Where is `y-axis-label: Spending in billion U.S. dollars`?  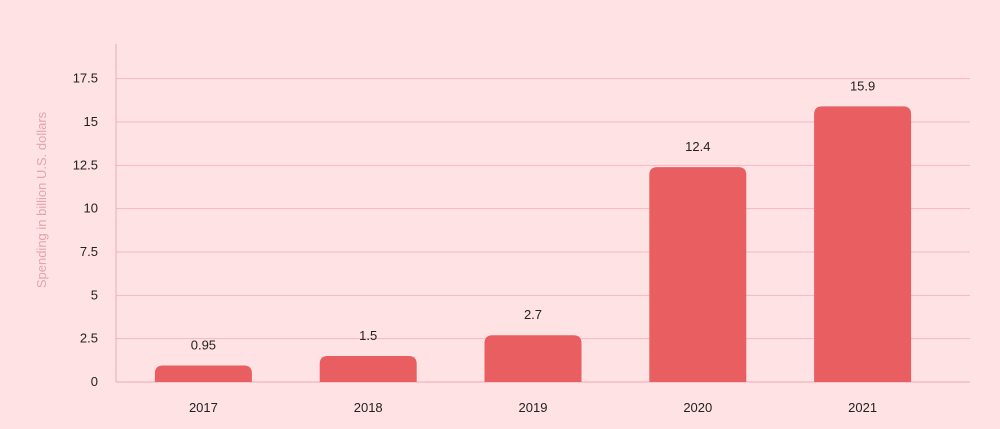 y-axis-label: Spending in billion U.S. dollars is located at coordinates (41, 199).